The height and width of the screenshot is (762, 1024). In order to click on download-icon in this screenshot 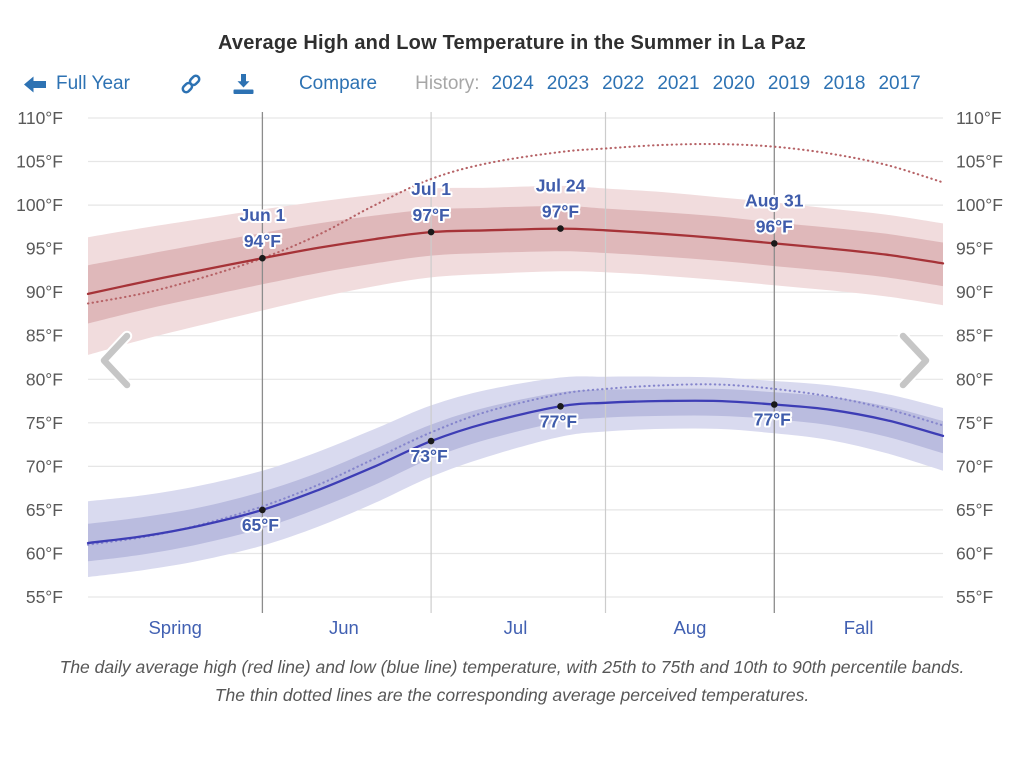, I will do `click(243, 84)`.